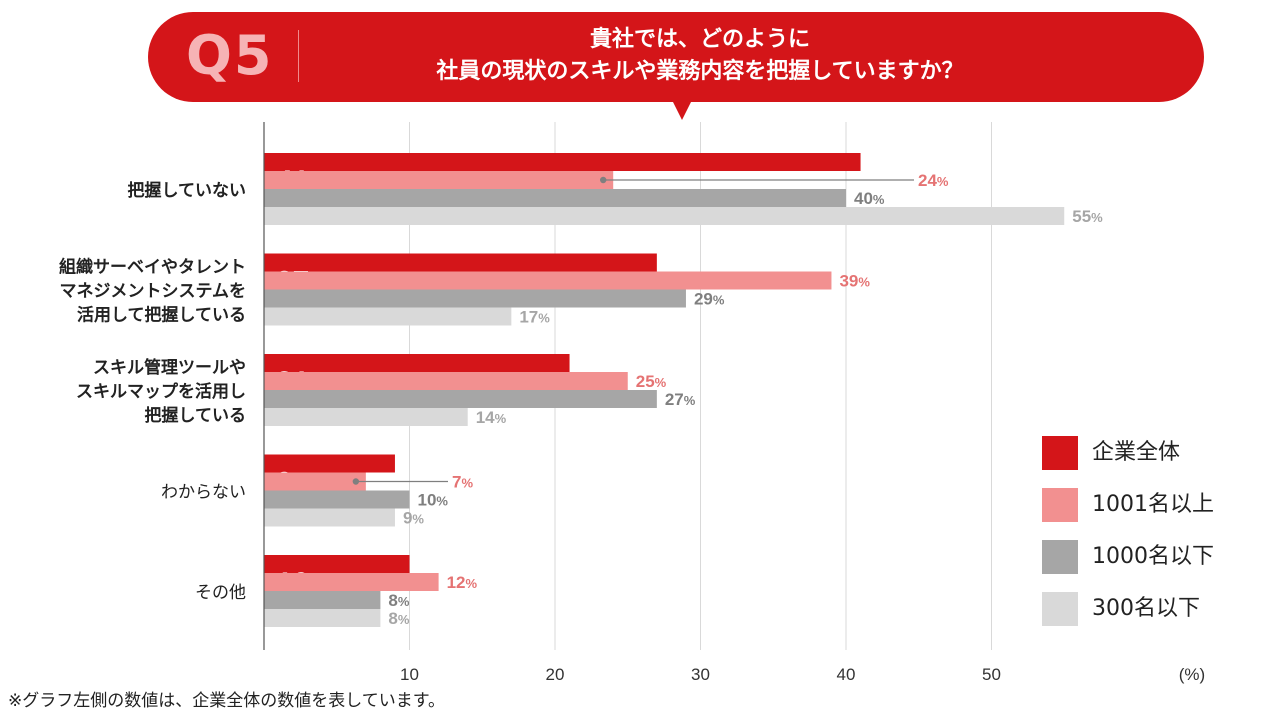 Image resolution: width=1280 pixels, height=720 pixels. I want to click on bar-value-label: 9%, so click(413, 518).